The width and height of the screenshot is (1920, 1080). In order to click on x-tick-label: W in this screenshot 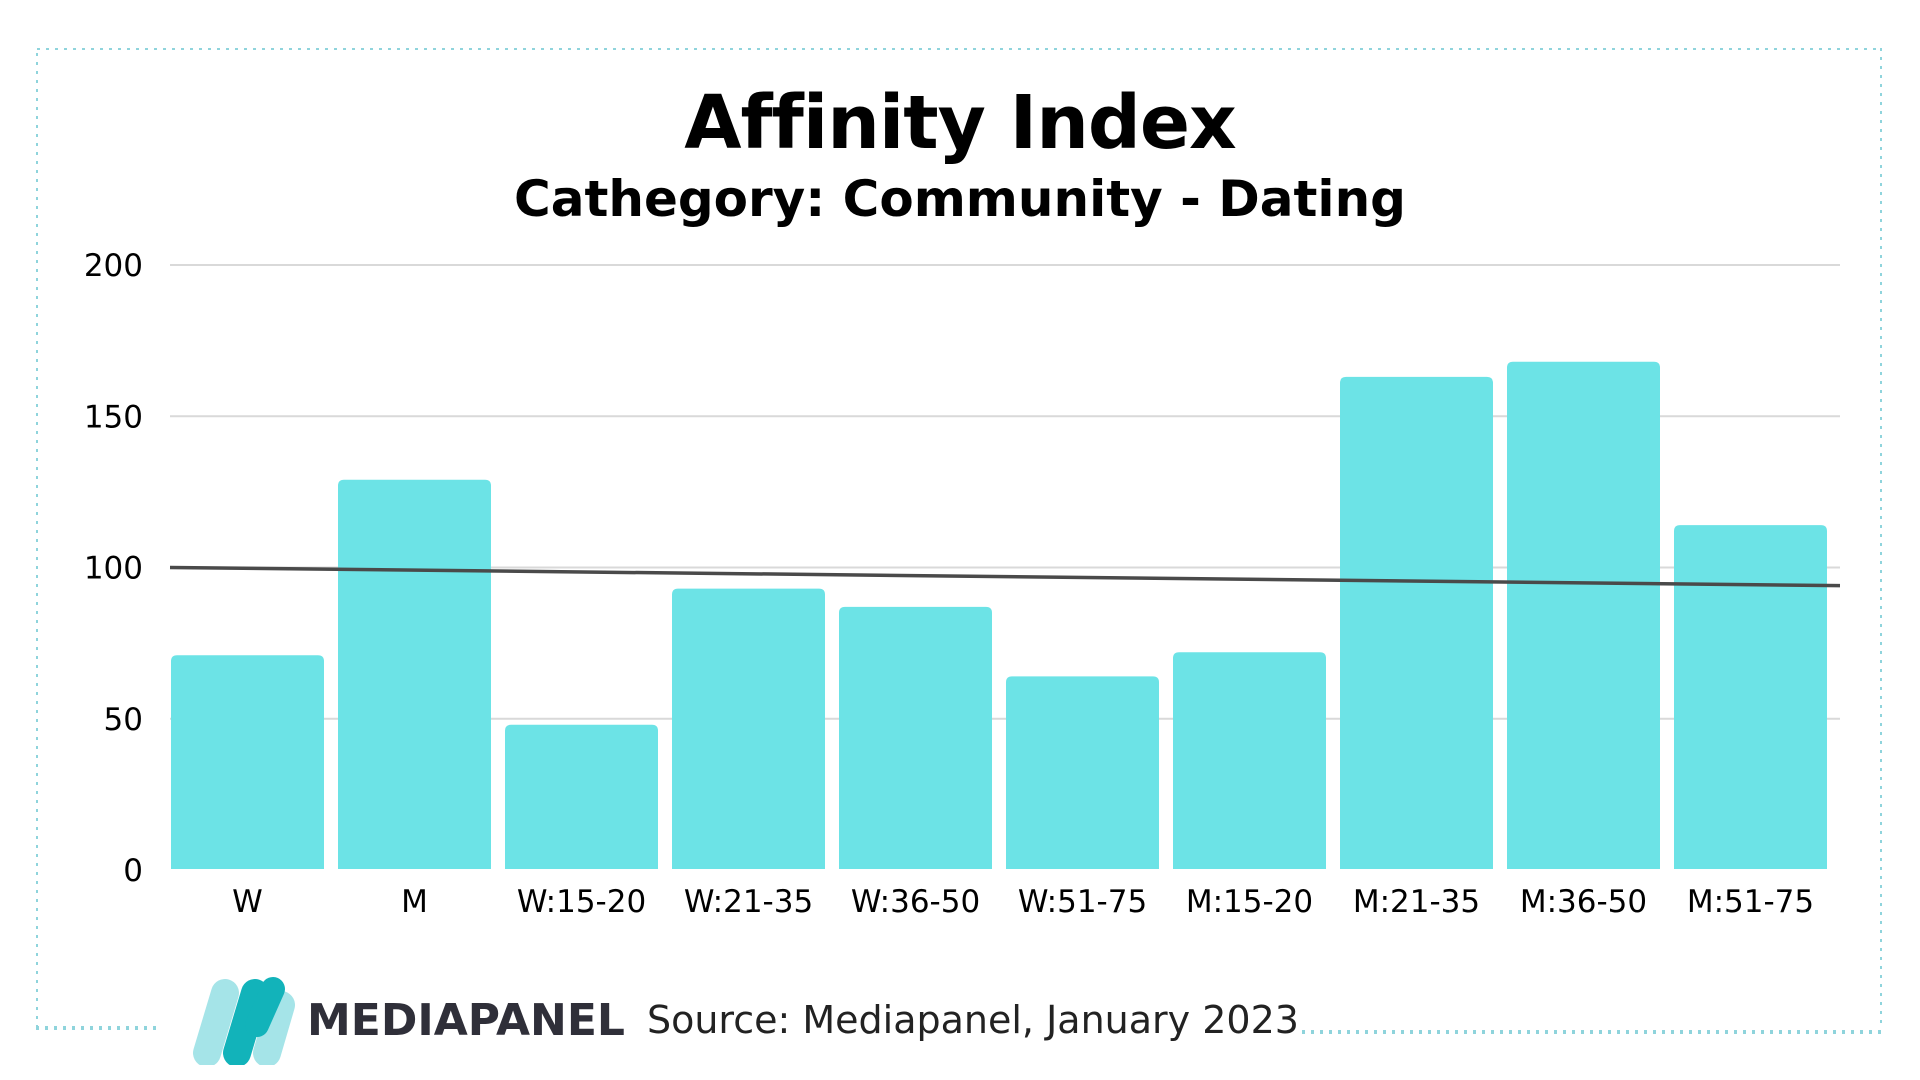, I will do `click(247, 902)`.